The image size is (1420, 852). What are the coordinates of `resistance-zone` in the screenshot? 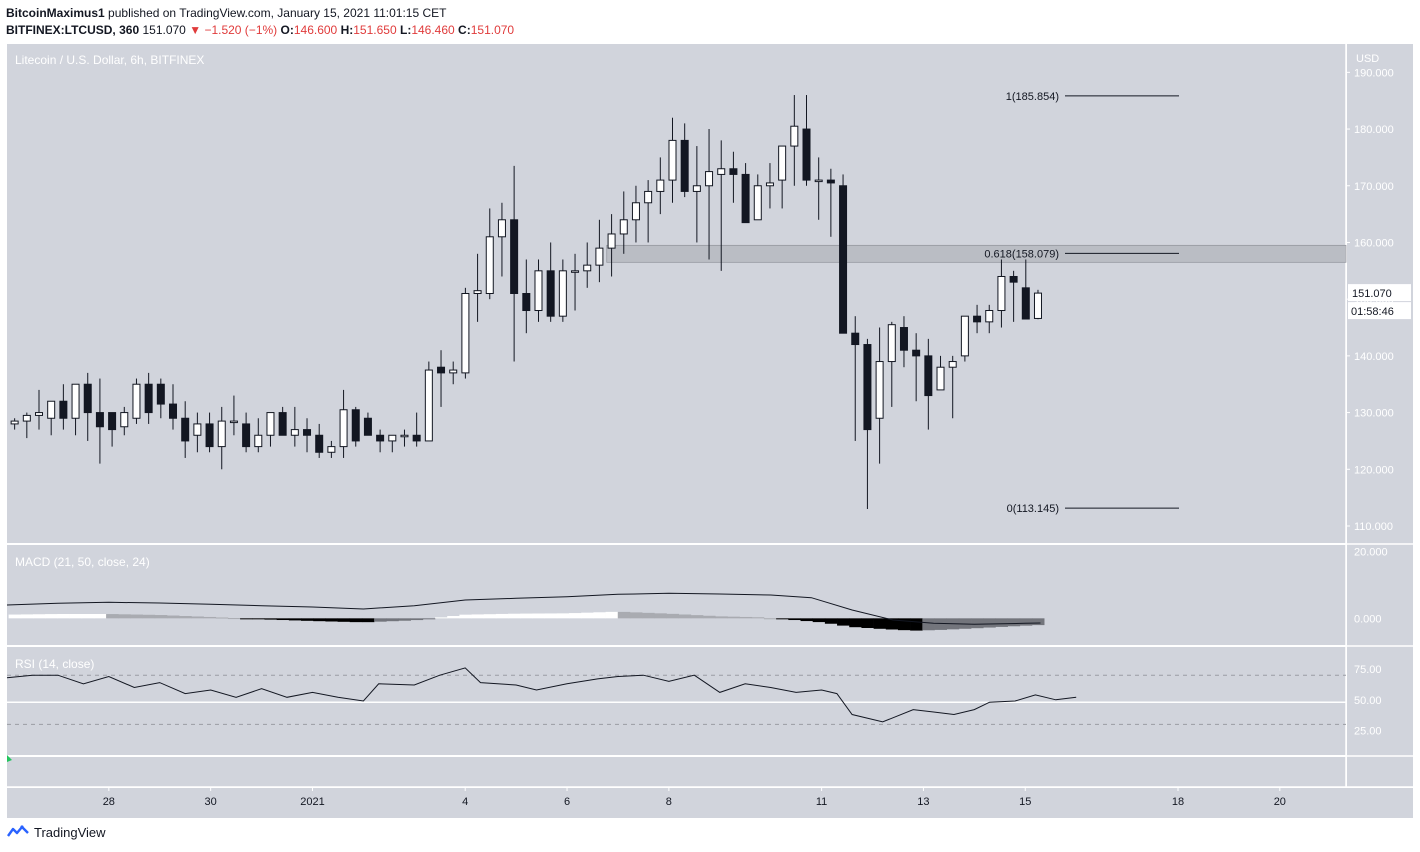 It's located at (976, 253).